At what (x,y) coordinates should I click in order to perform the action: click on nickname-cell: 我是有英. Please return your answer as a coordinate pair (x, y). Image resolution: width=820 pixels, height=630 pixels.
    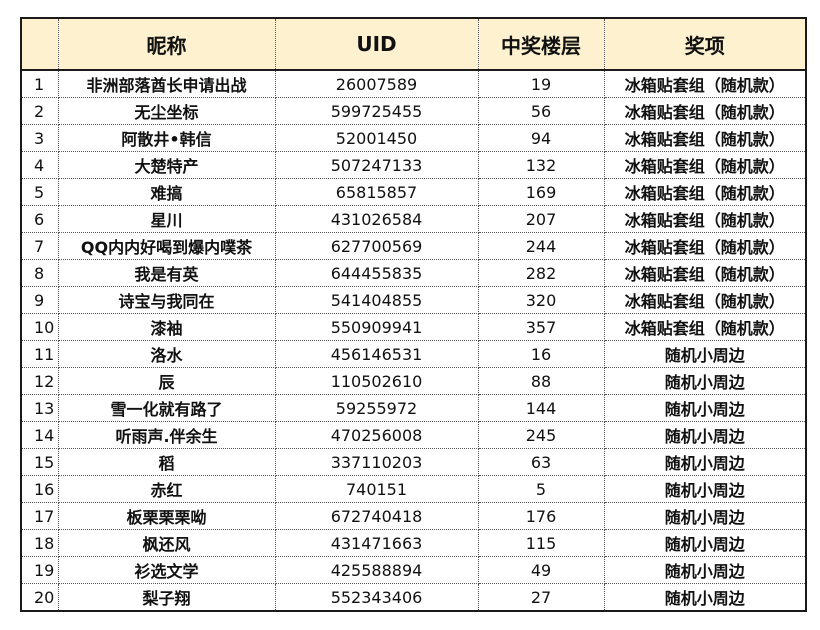
    Looking at the image, I should click on (166, 273).